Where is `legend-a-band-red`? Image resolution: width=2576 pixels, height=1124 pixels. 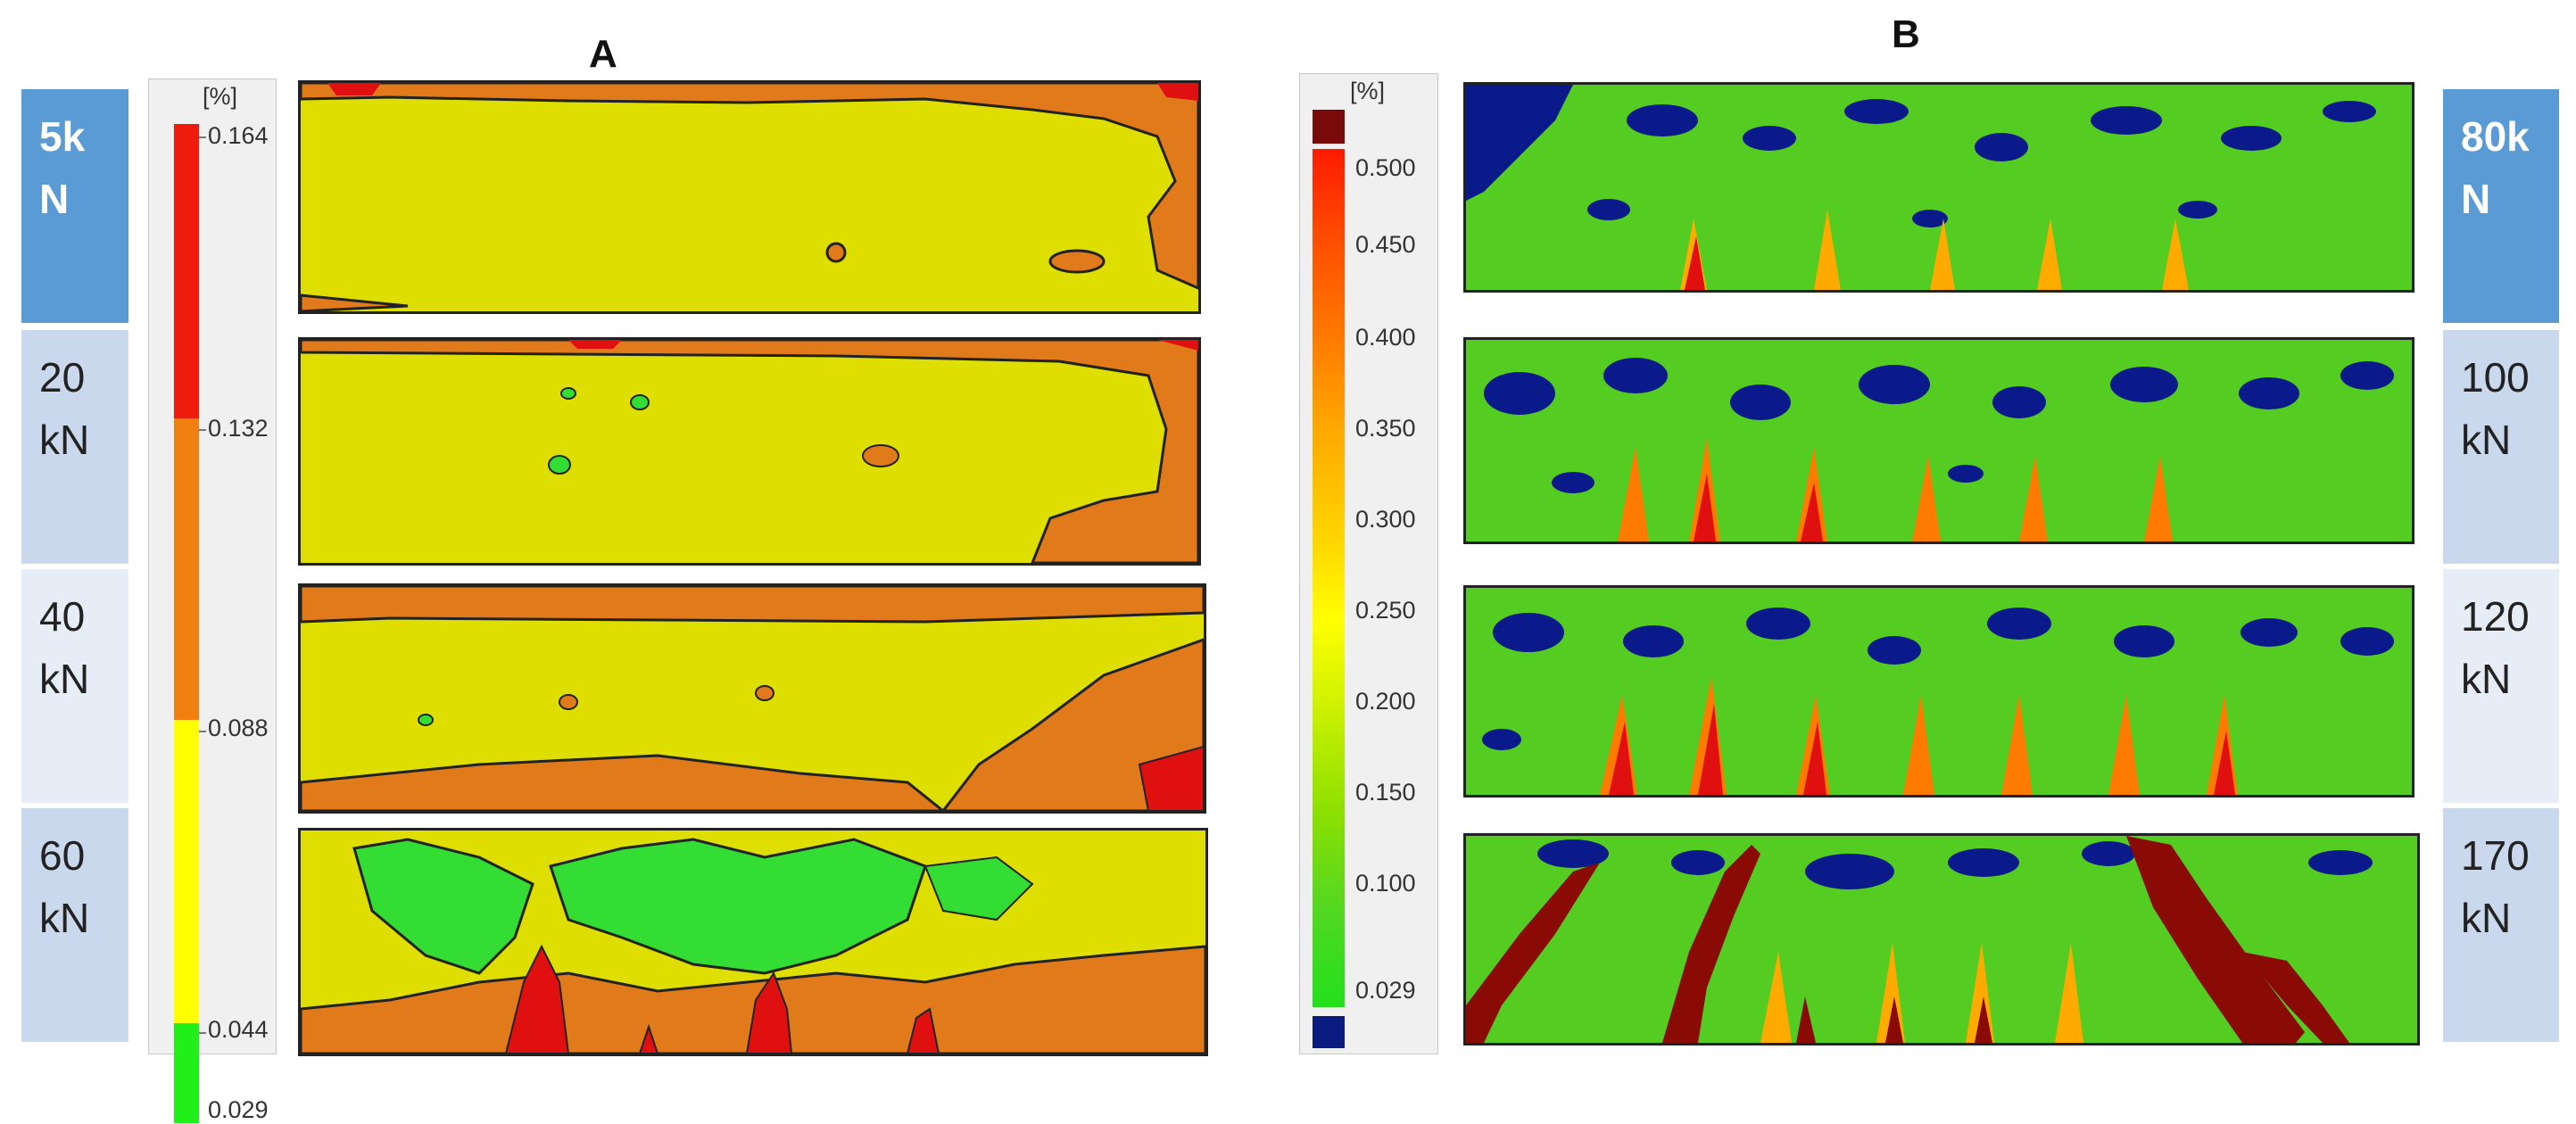
legend-a-band-red is located at coordinates (186, 271).